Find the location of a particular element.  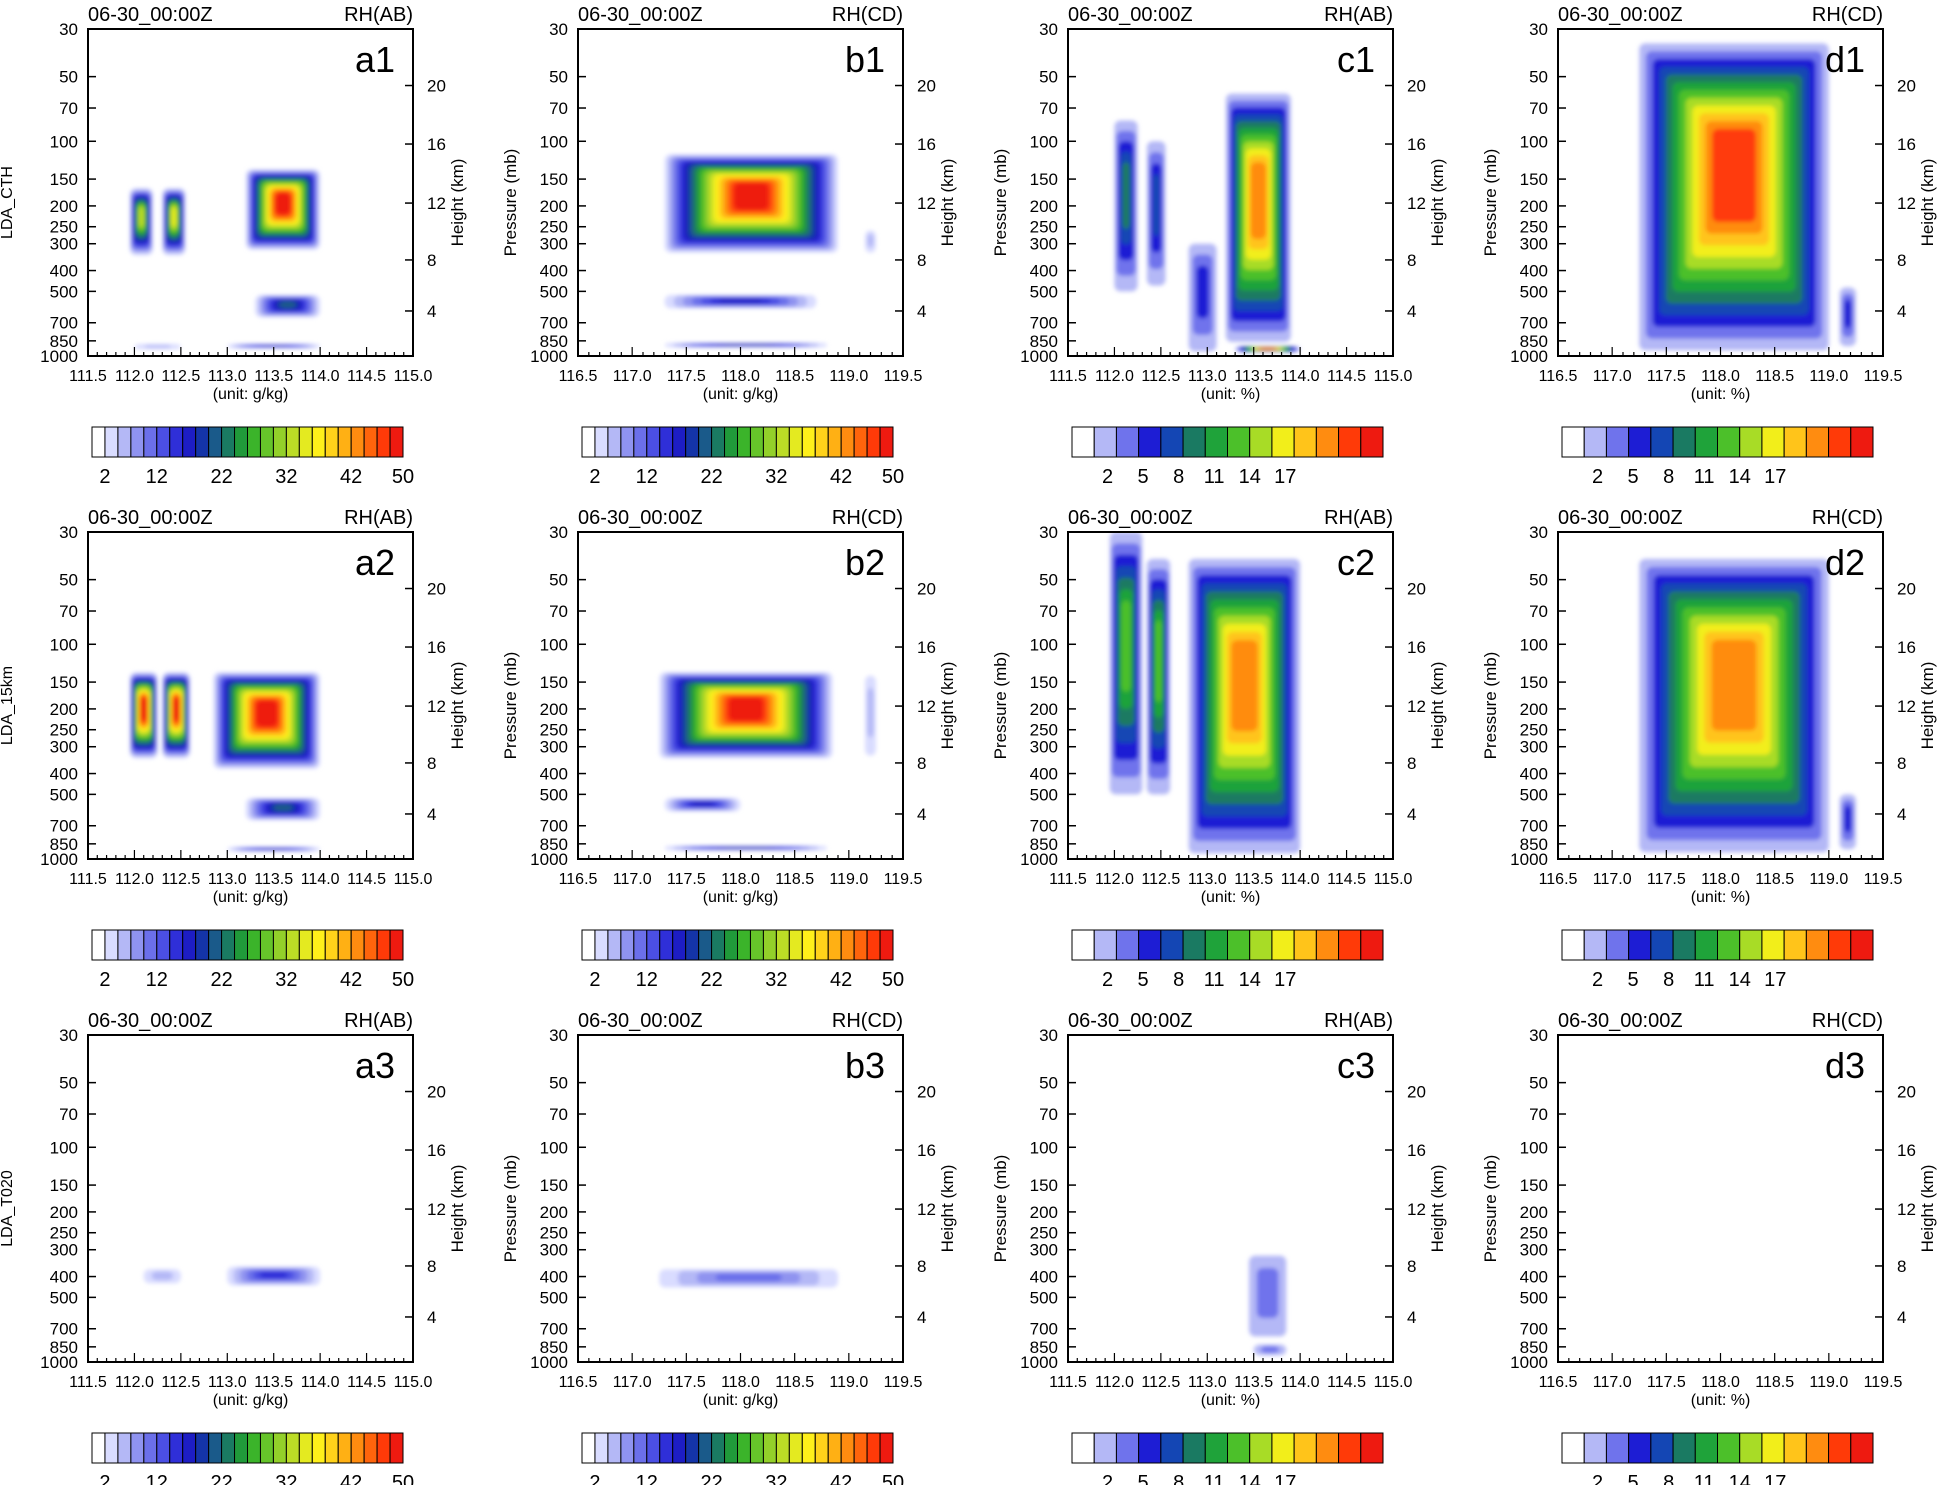

colorbar-label: 22 is located at coordinates (711, 477).